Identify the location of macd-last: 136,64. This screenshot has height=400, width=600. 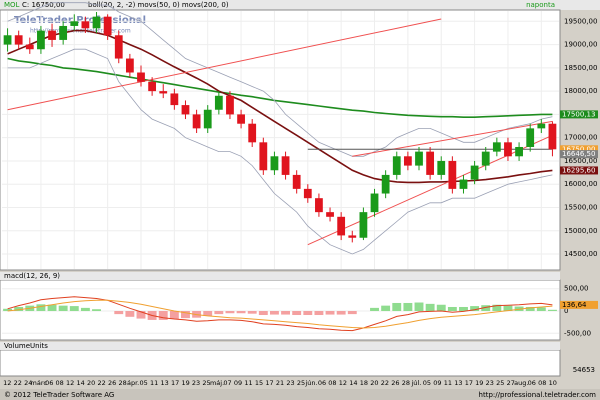
(574, 305).